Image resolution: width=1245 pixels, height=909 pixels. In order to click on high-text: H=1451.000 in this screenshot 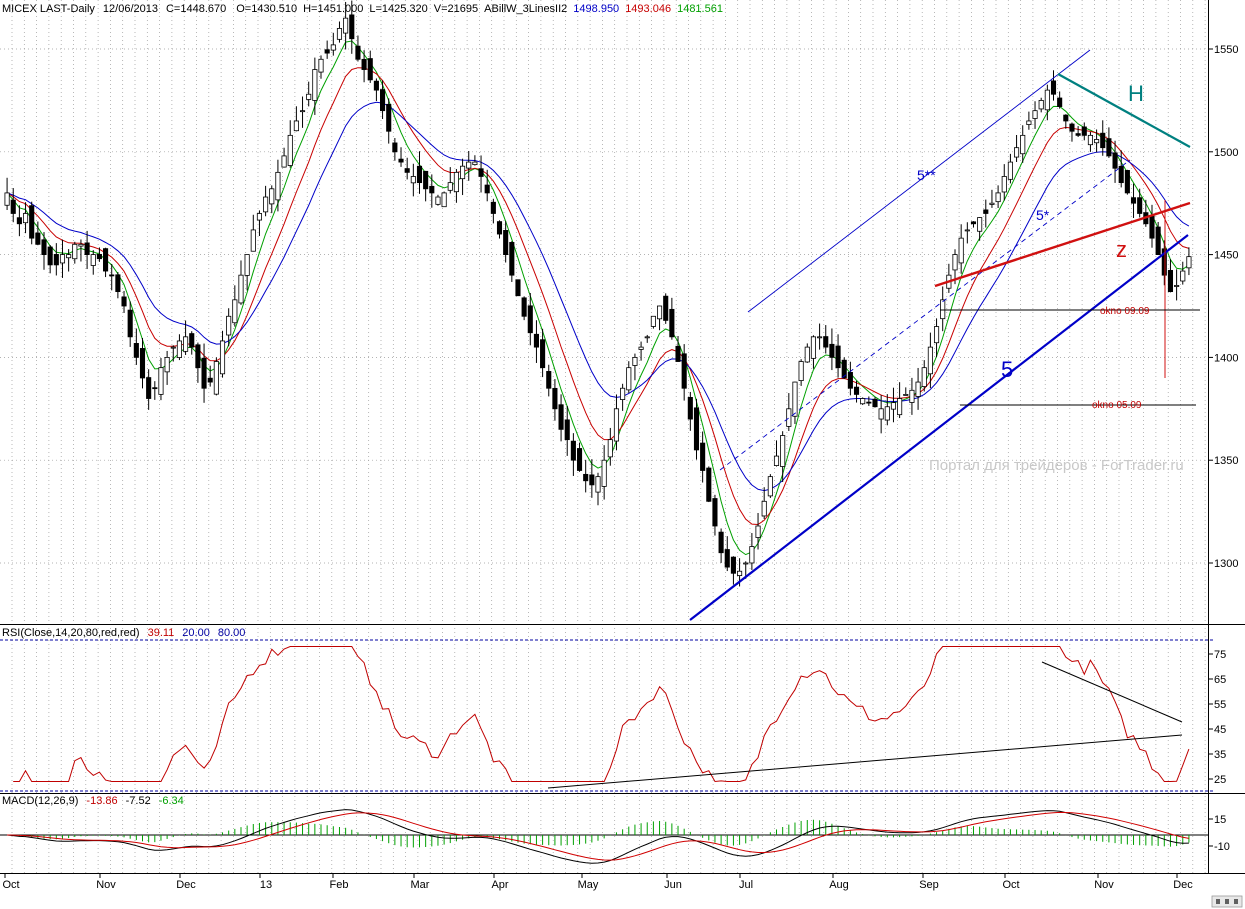, I will do `click(333, 9)`.